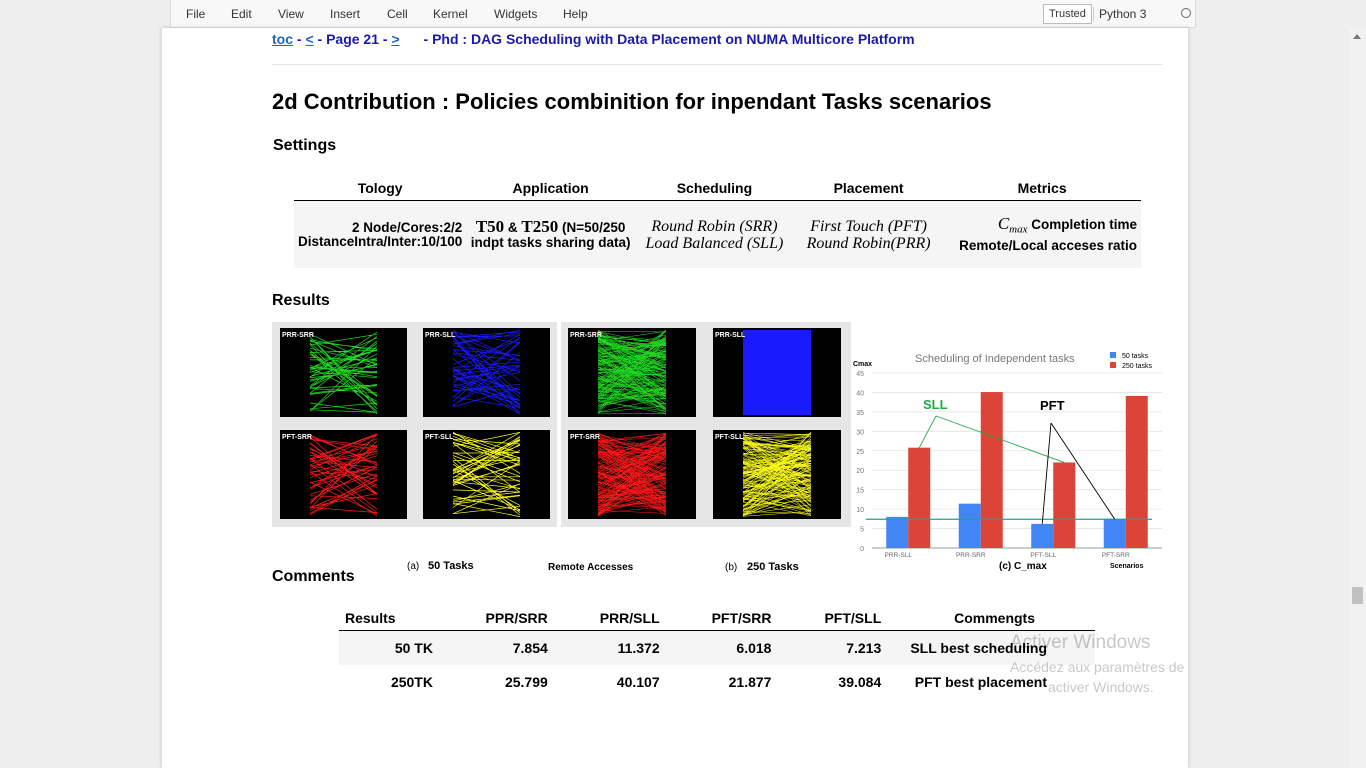  What do you see at coordinates (773, 567) in the screenshot?
I see `caption-b: 250 Tasks` at bounding box center [773, 567].